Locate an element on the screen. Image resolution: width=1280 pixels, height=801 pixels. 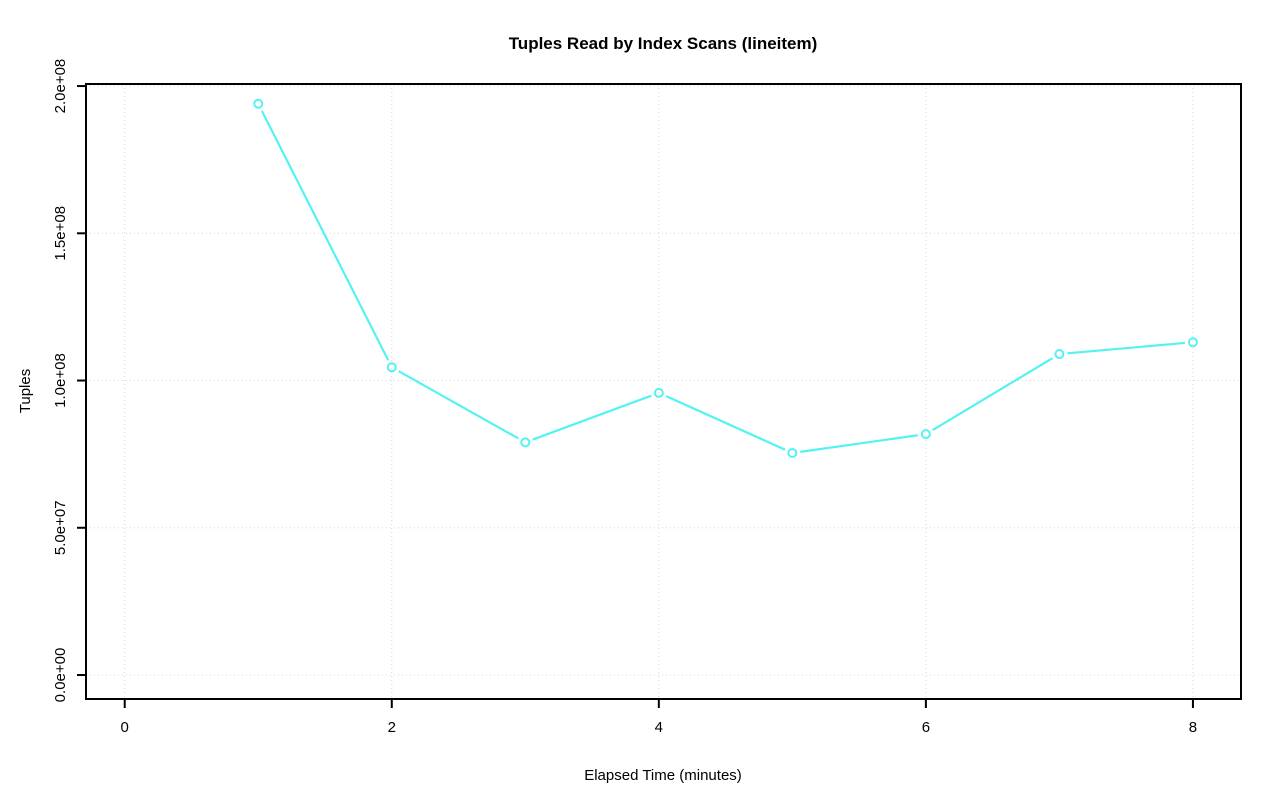
x-axis-label: Elapsed Time (minutes) is located at coordinates (663, 775).